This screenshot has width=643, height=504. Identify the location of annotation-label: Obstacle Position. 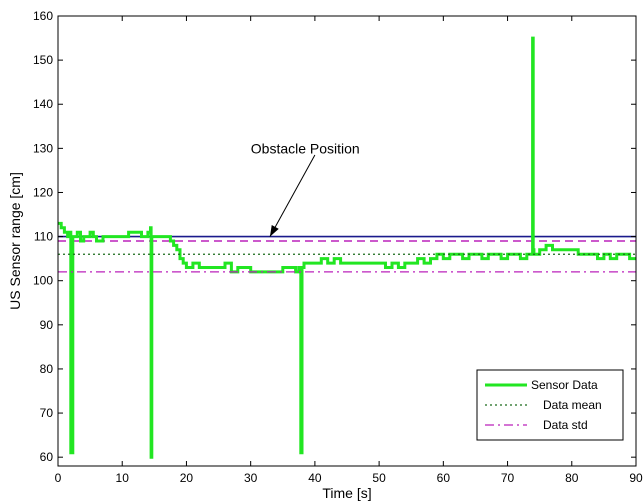
(305, 148).